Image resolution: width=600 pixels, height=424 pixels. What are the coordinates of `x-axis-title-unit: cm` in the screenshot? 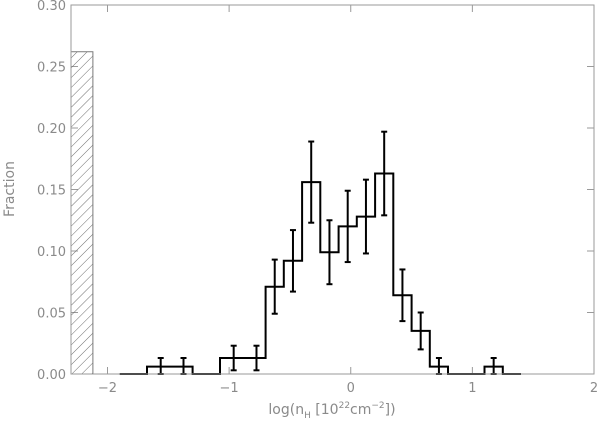 It's located at (360, 410).